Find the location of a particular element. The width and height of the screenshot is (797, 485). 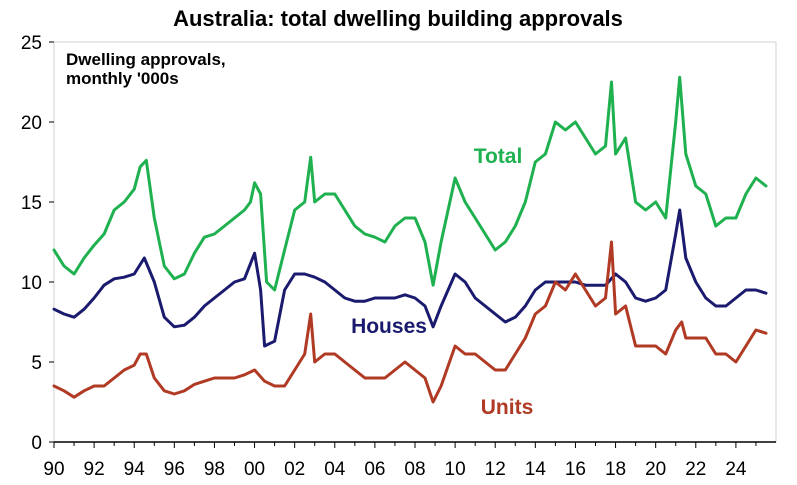

x-tick-label: 92 is located at coordinates (94, 469).